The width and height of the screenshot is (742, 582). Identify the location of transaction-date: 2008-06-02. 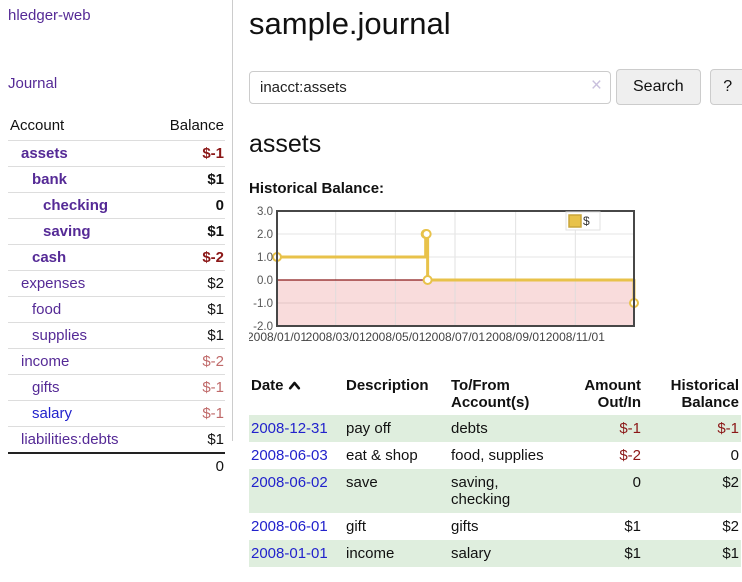
(296, 491).